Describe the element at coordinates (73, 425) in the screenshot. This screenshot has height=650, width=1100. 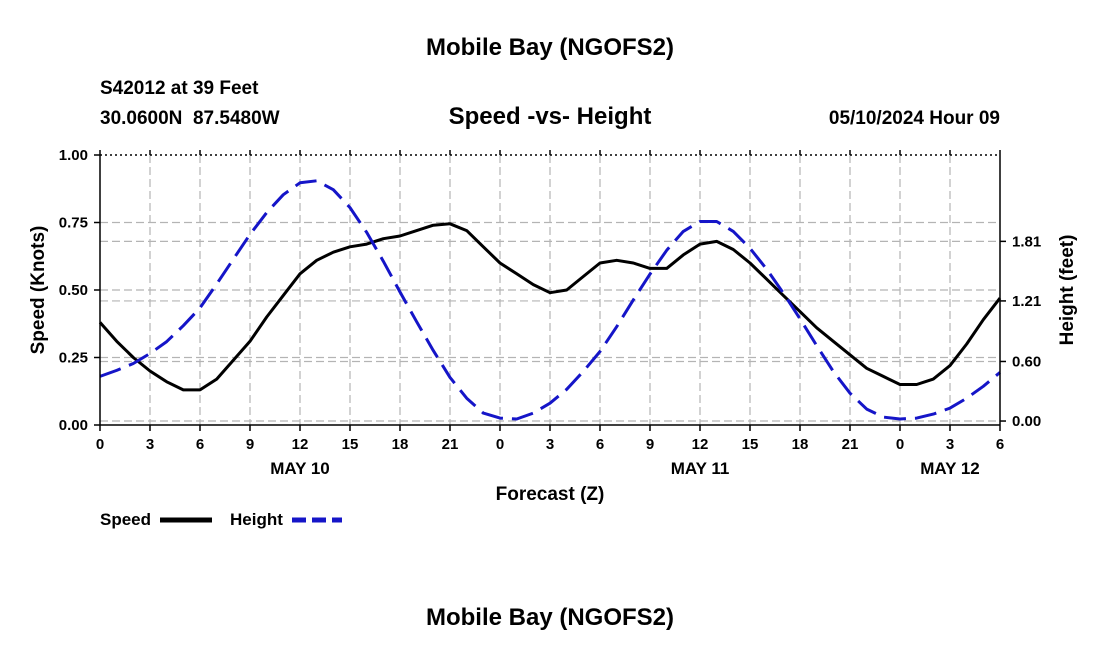
I see `y-tick-label: 0.00` at that location.